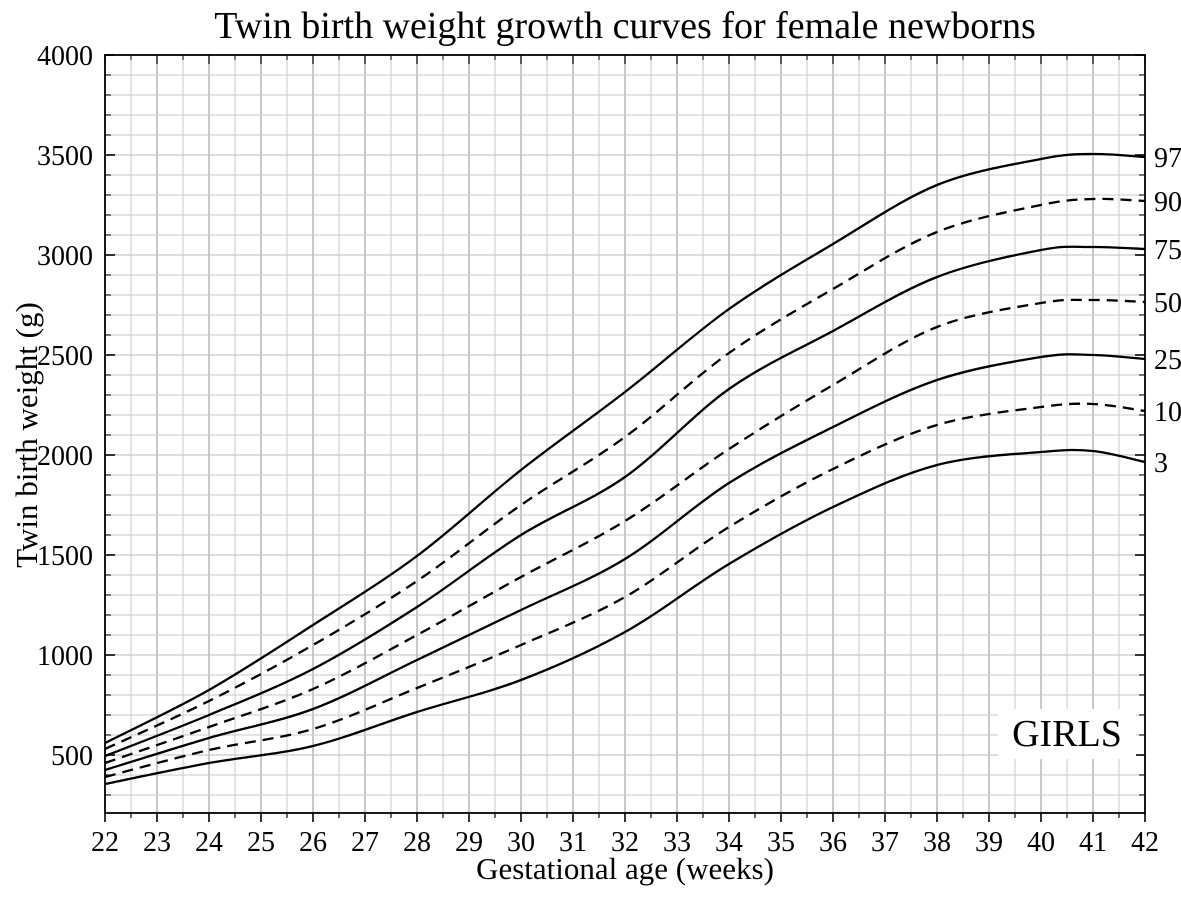 The height and width of the screenshot is (897, 1181). I want to click on y-axis-tick-label: 500, so click(72, 756).